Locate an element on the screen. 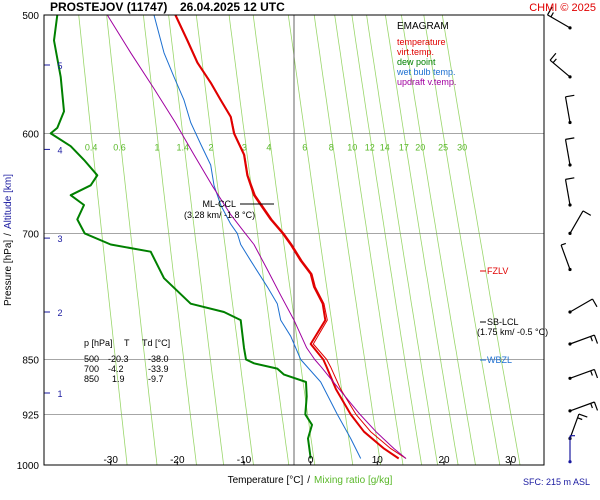 The width and height of the screenshot is (600, 500). mixing-ratio-label: 0.4 is located at coordinates (91, 147).